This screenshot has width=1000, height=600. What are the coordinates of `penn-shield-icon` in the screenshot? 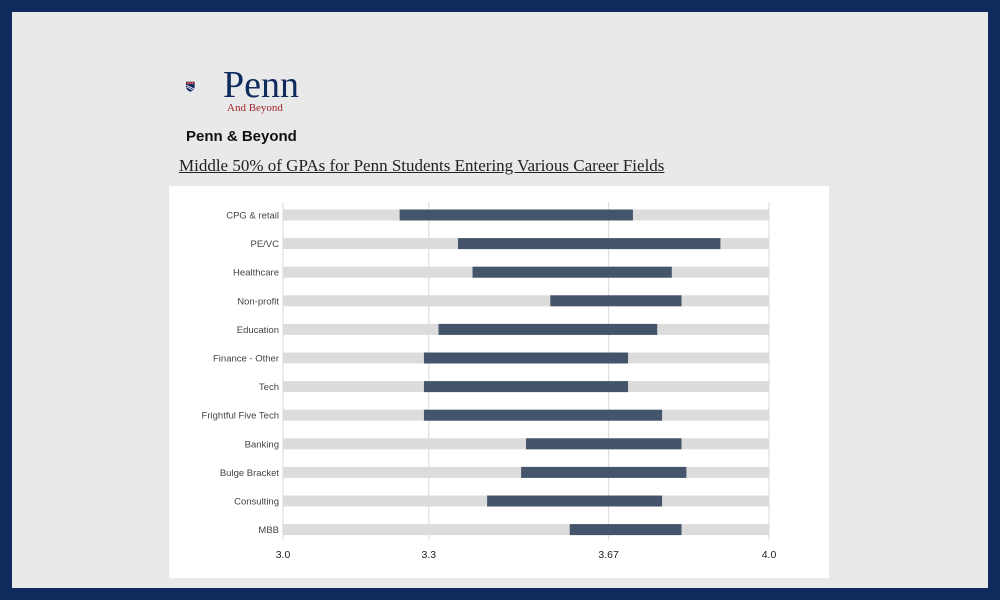 It's located at (190, 87).